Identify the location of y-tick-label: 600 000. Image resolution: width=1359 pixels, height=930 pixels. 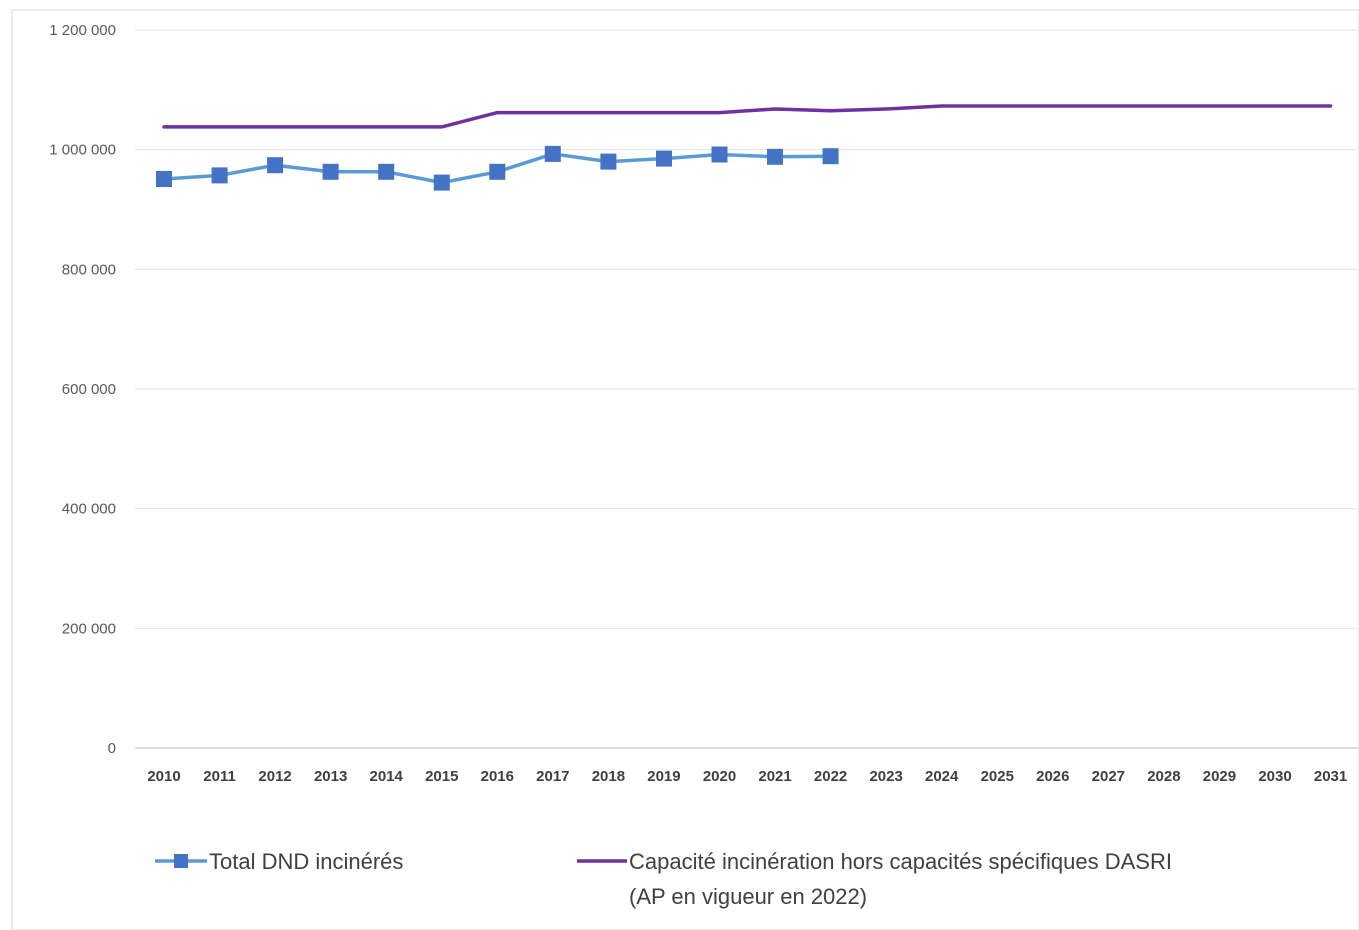
(89, 389).